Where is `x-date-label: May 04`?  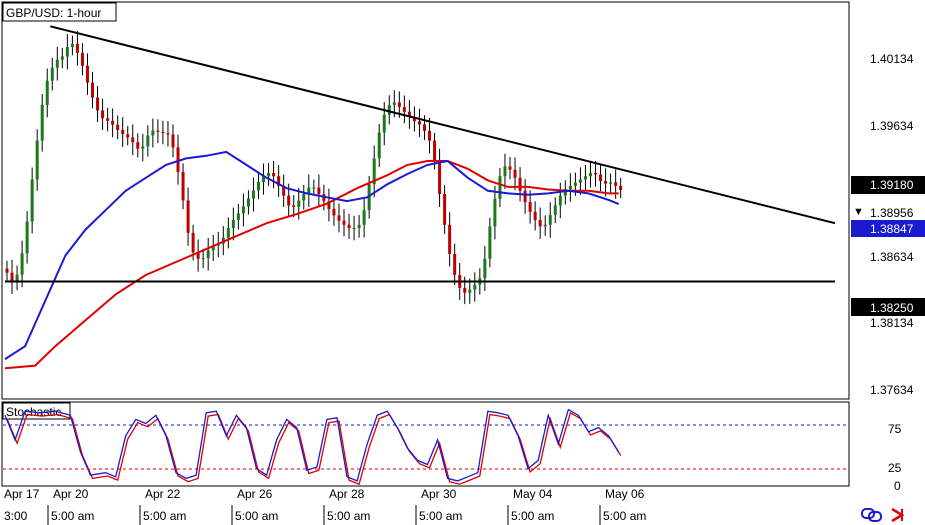
x-date-label: May 04 is located at coordinates (533, 494).